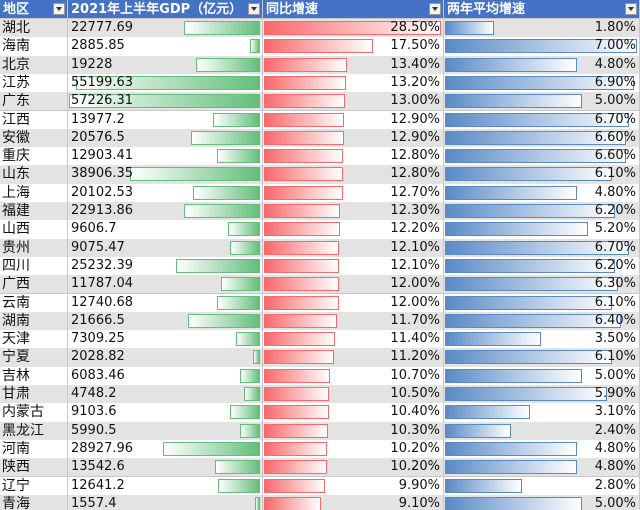  What do you see at coordinates (415, 320) in the screenshot?
I see `cell-value: 11.70%` at bounding box center [415, 320].